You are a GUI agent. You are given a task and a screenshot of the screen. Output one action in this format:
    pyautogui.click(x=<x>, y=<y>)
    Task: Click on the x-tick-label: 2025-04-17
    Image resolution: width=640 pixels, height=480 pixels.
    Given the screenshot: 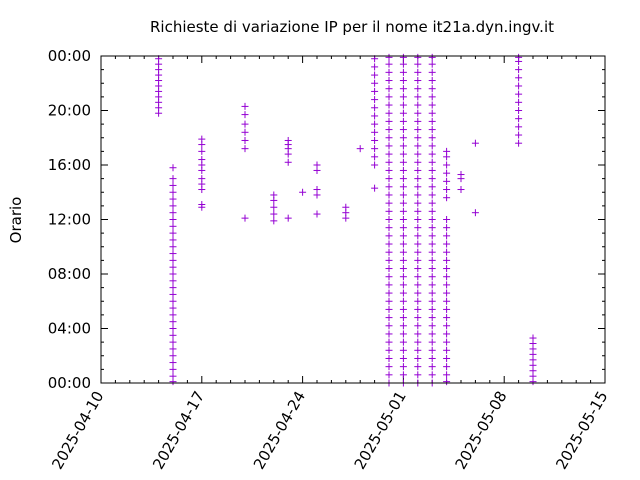 What is the action you would take?
    pyautogui.click(x=178, y=430)
    